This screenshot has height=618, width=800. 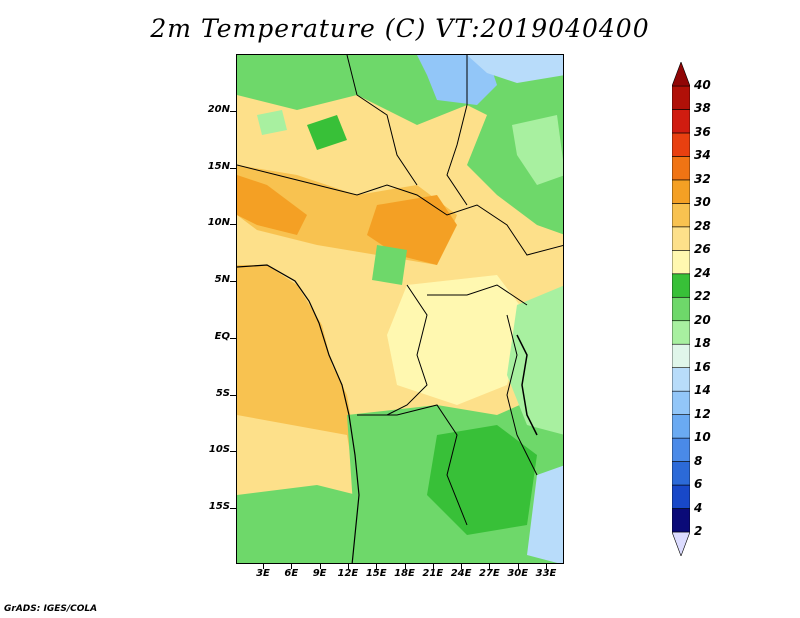 What do you see at coordinates (702, 108) in the screenshot?
I see `colorbar-label: 38` at bounding box center [702, 108].